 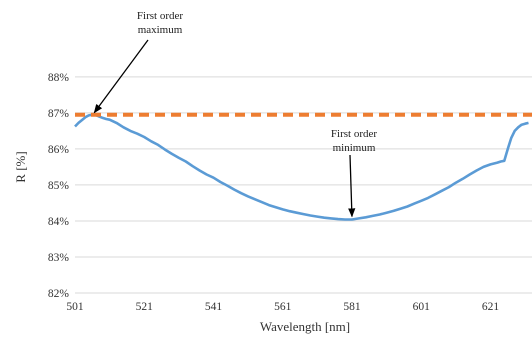 What do you see at coordinates (422, 307) in the screenshot?
I see `x-tick-label: 601` at bounding box center [422, 307].